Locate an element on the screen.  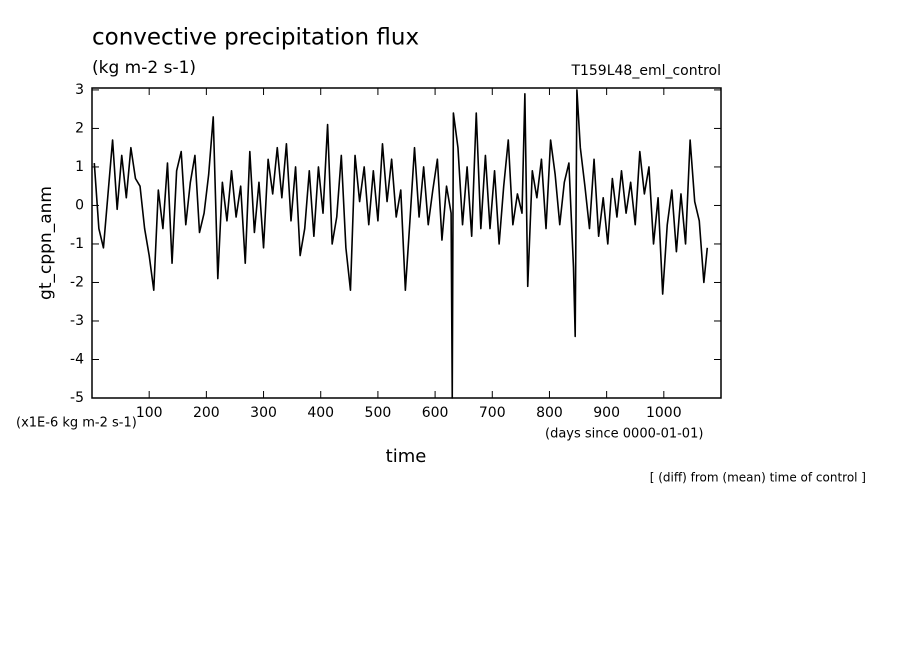
run-label: T159L48_eml_control is located at coordinates (645, 71).